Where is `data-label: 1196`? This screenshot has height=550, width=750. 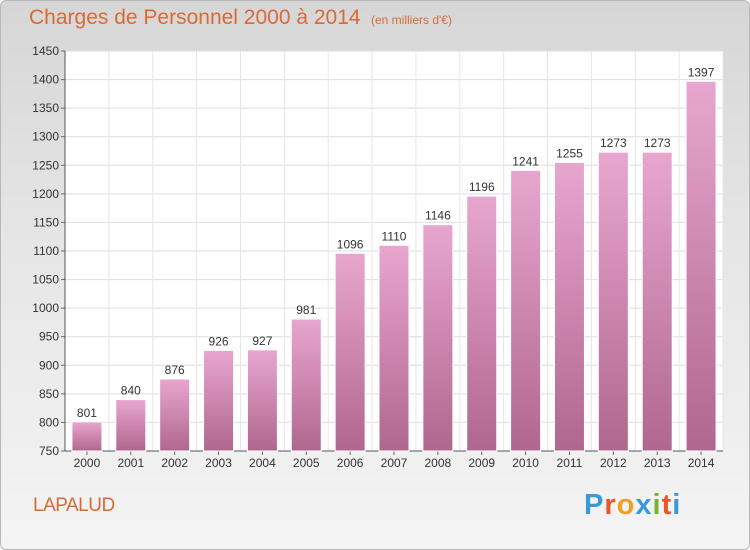 data-label: 1196 is located at coordinates (482, 187).